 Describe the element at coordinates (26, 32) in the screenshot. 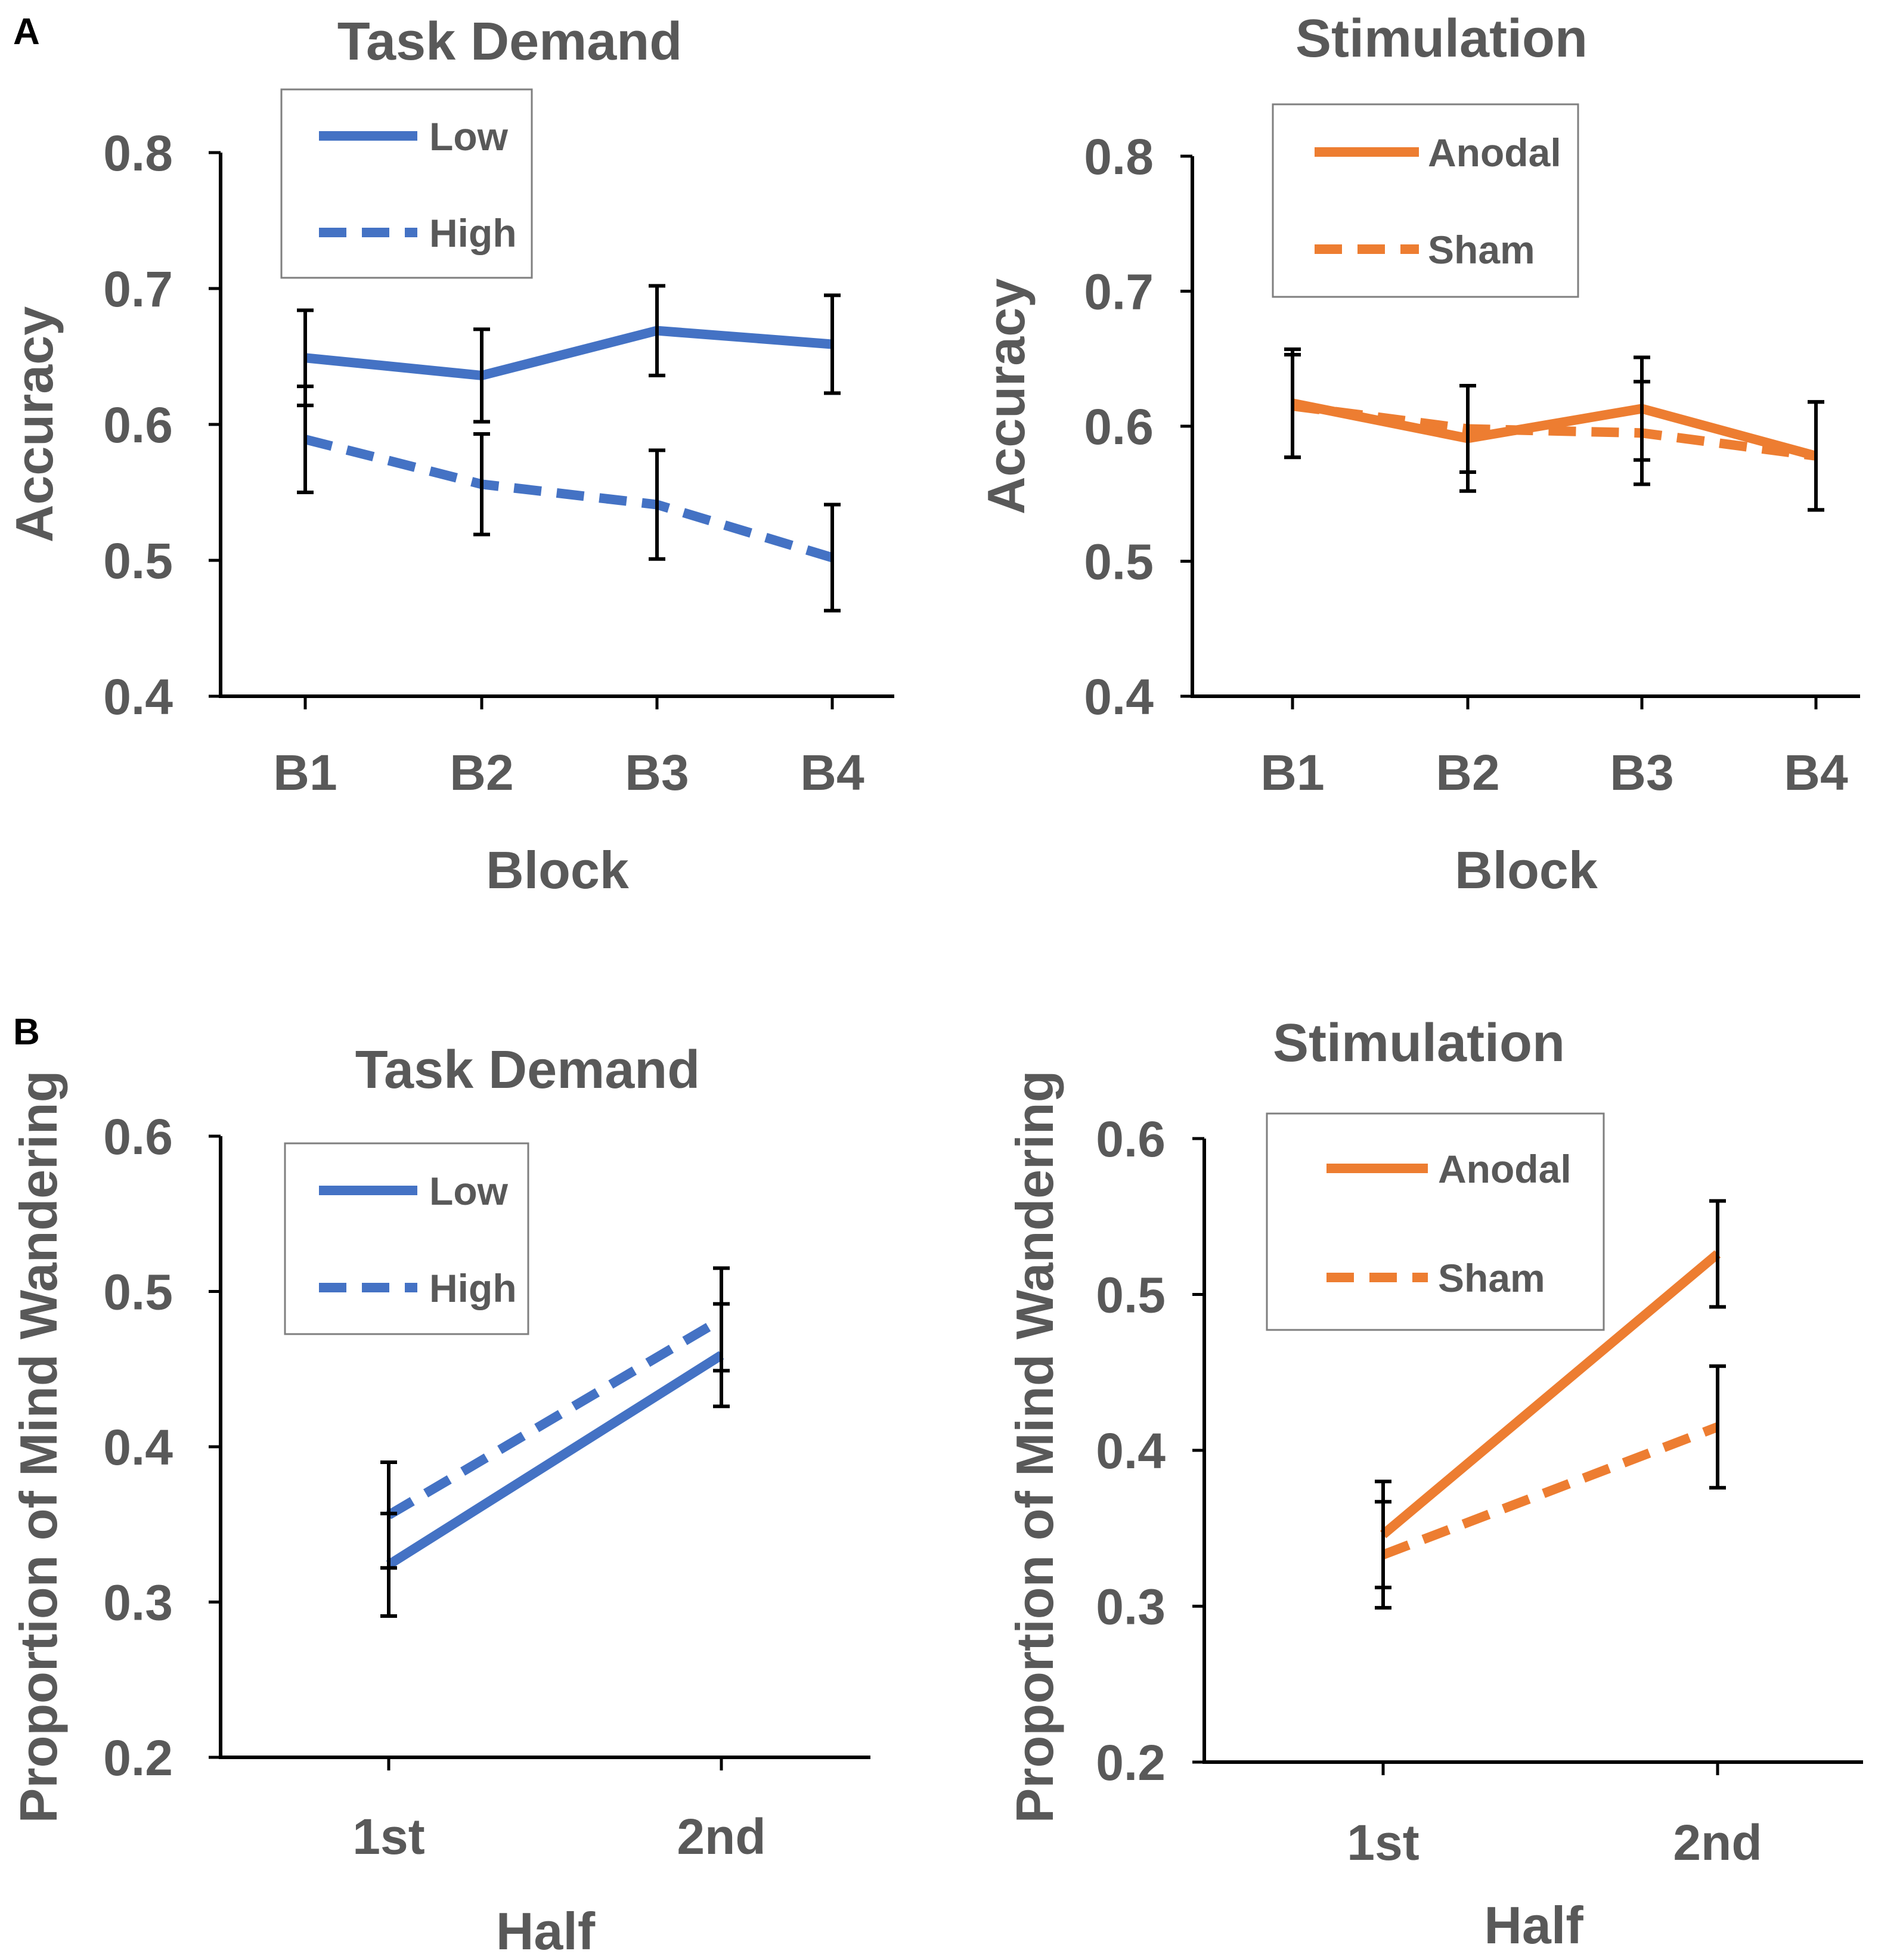

I see `panel-label-a: A` at that location.